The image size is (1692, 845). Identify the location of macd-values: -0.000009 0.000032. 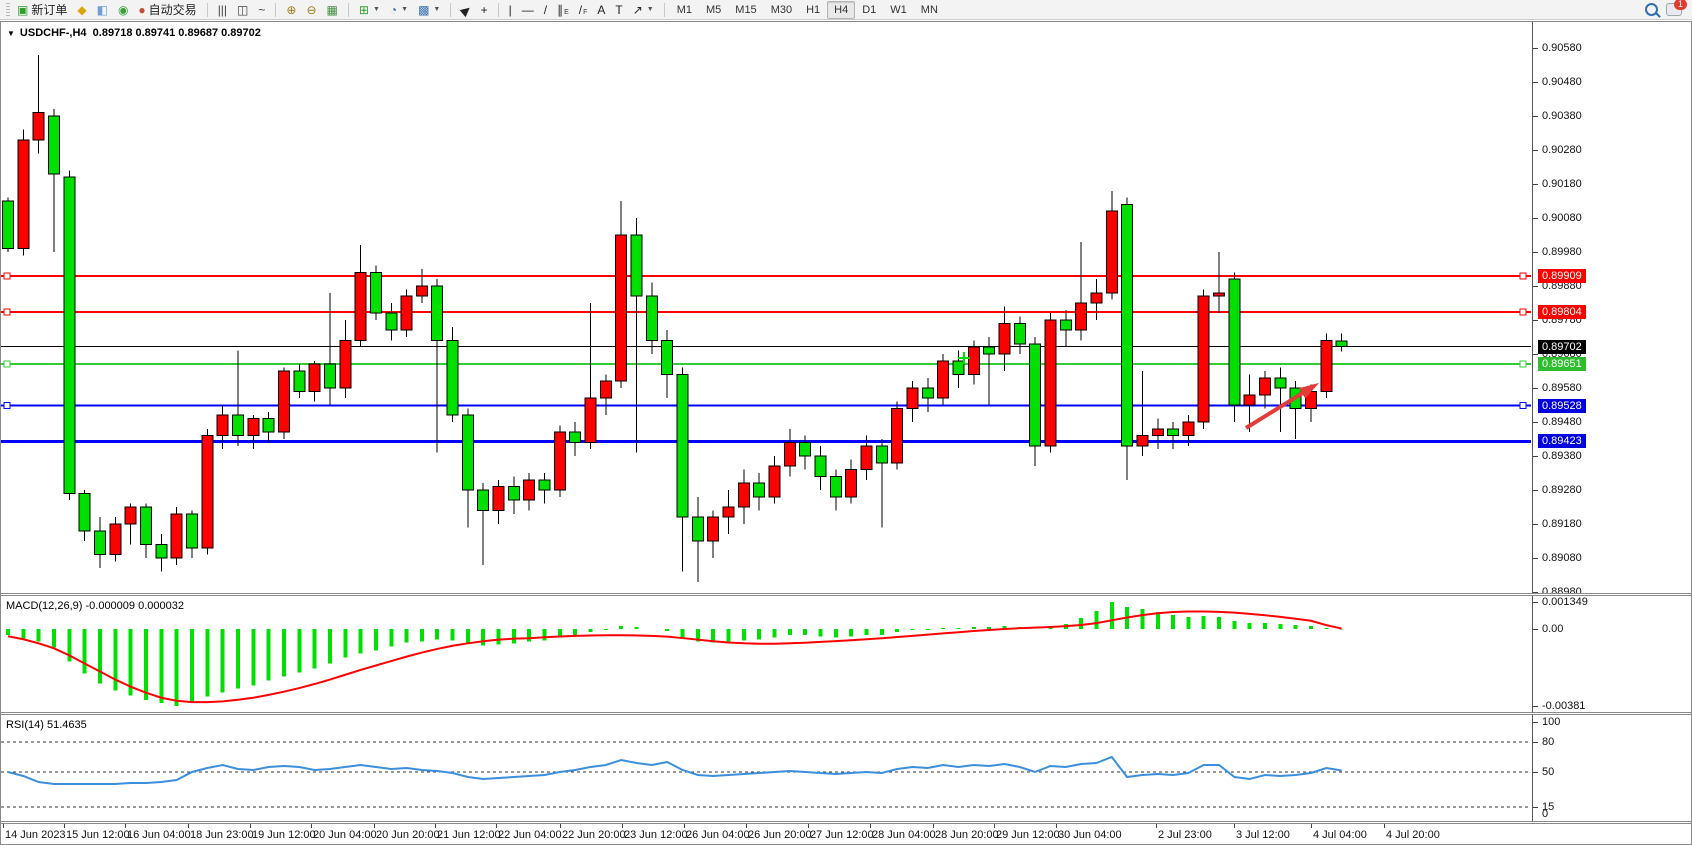
(134, 606).